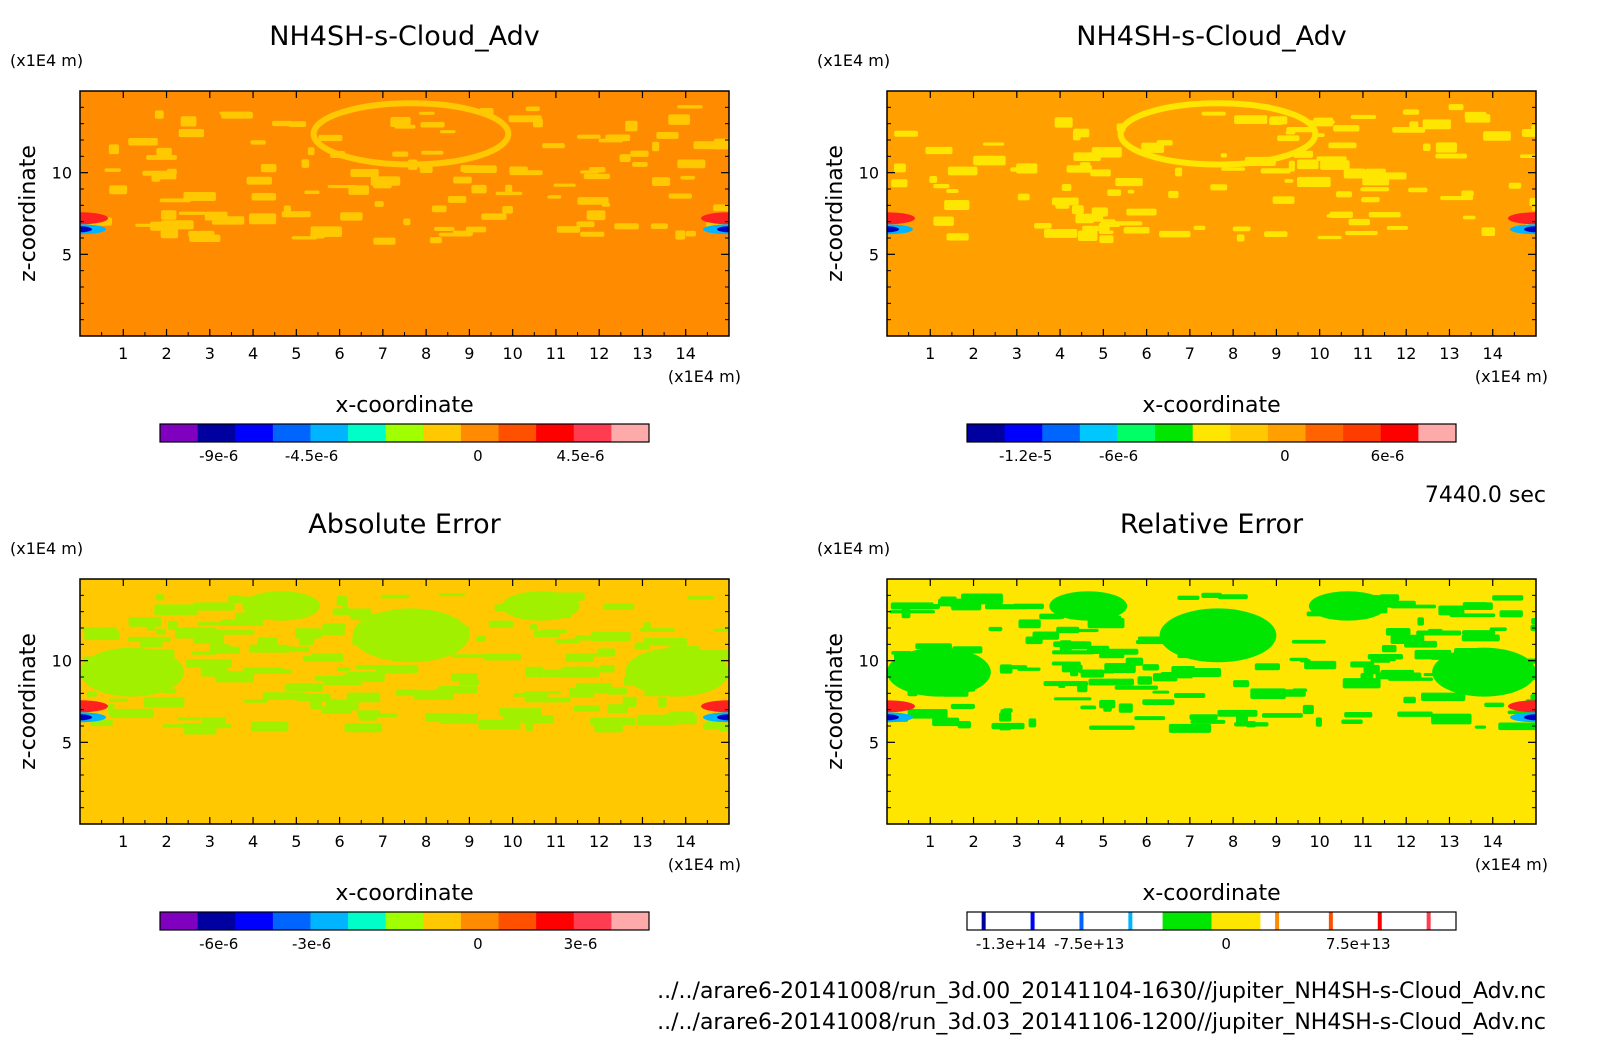 The height and width of the screenshot is (1054, 1604). Describe the element at coordinates (1363, 353) in the screenshot. I see `x-tick-label: 11` at that location.